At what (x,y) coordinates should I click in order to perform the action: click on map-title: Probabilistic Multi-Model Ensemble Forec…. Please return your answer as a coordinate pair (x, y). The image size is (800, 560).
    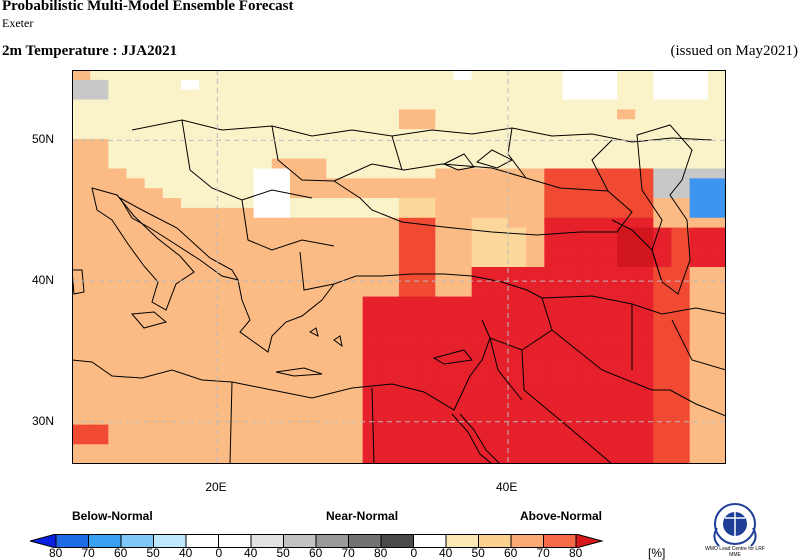
    Looking at the image, I should click on (148, 7).